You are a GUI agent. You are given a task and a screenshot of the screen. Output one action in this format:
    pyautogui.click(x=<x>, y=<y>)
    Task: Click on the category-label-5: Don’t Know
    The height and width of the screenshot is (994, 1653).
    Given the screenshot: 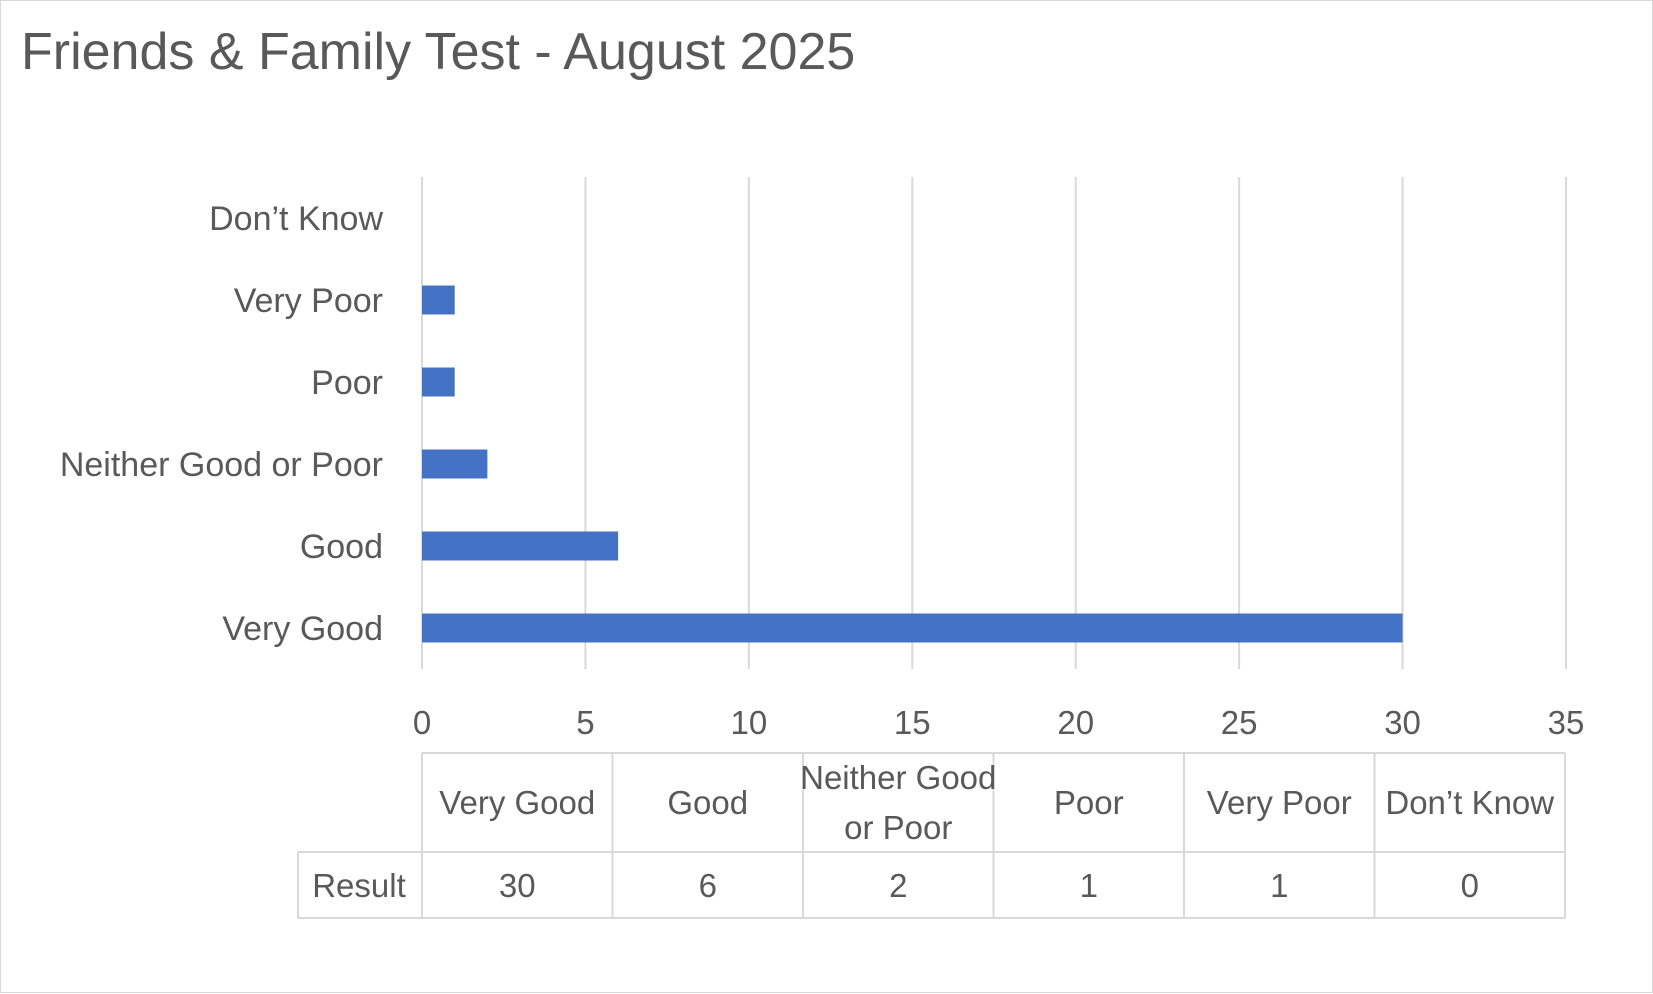 What is the action you would take?
    pyautogui.click(x=296, y=219)
    